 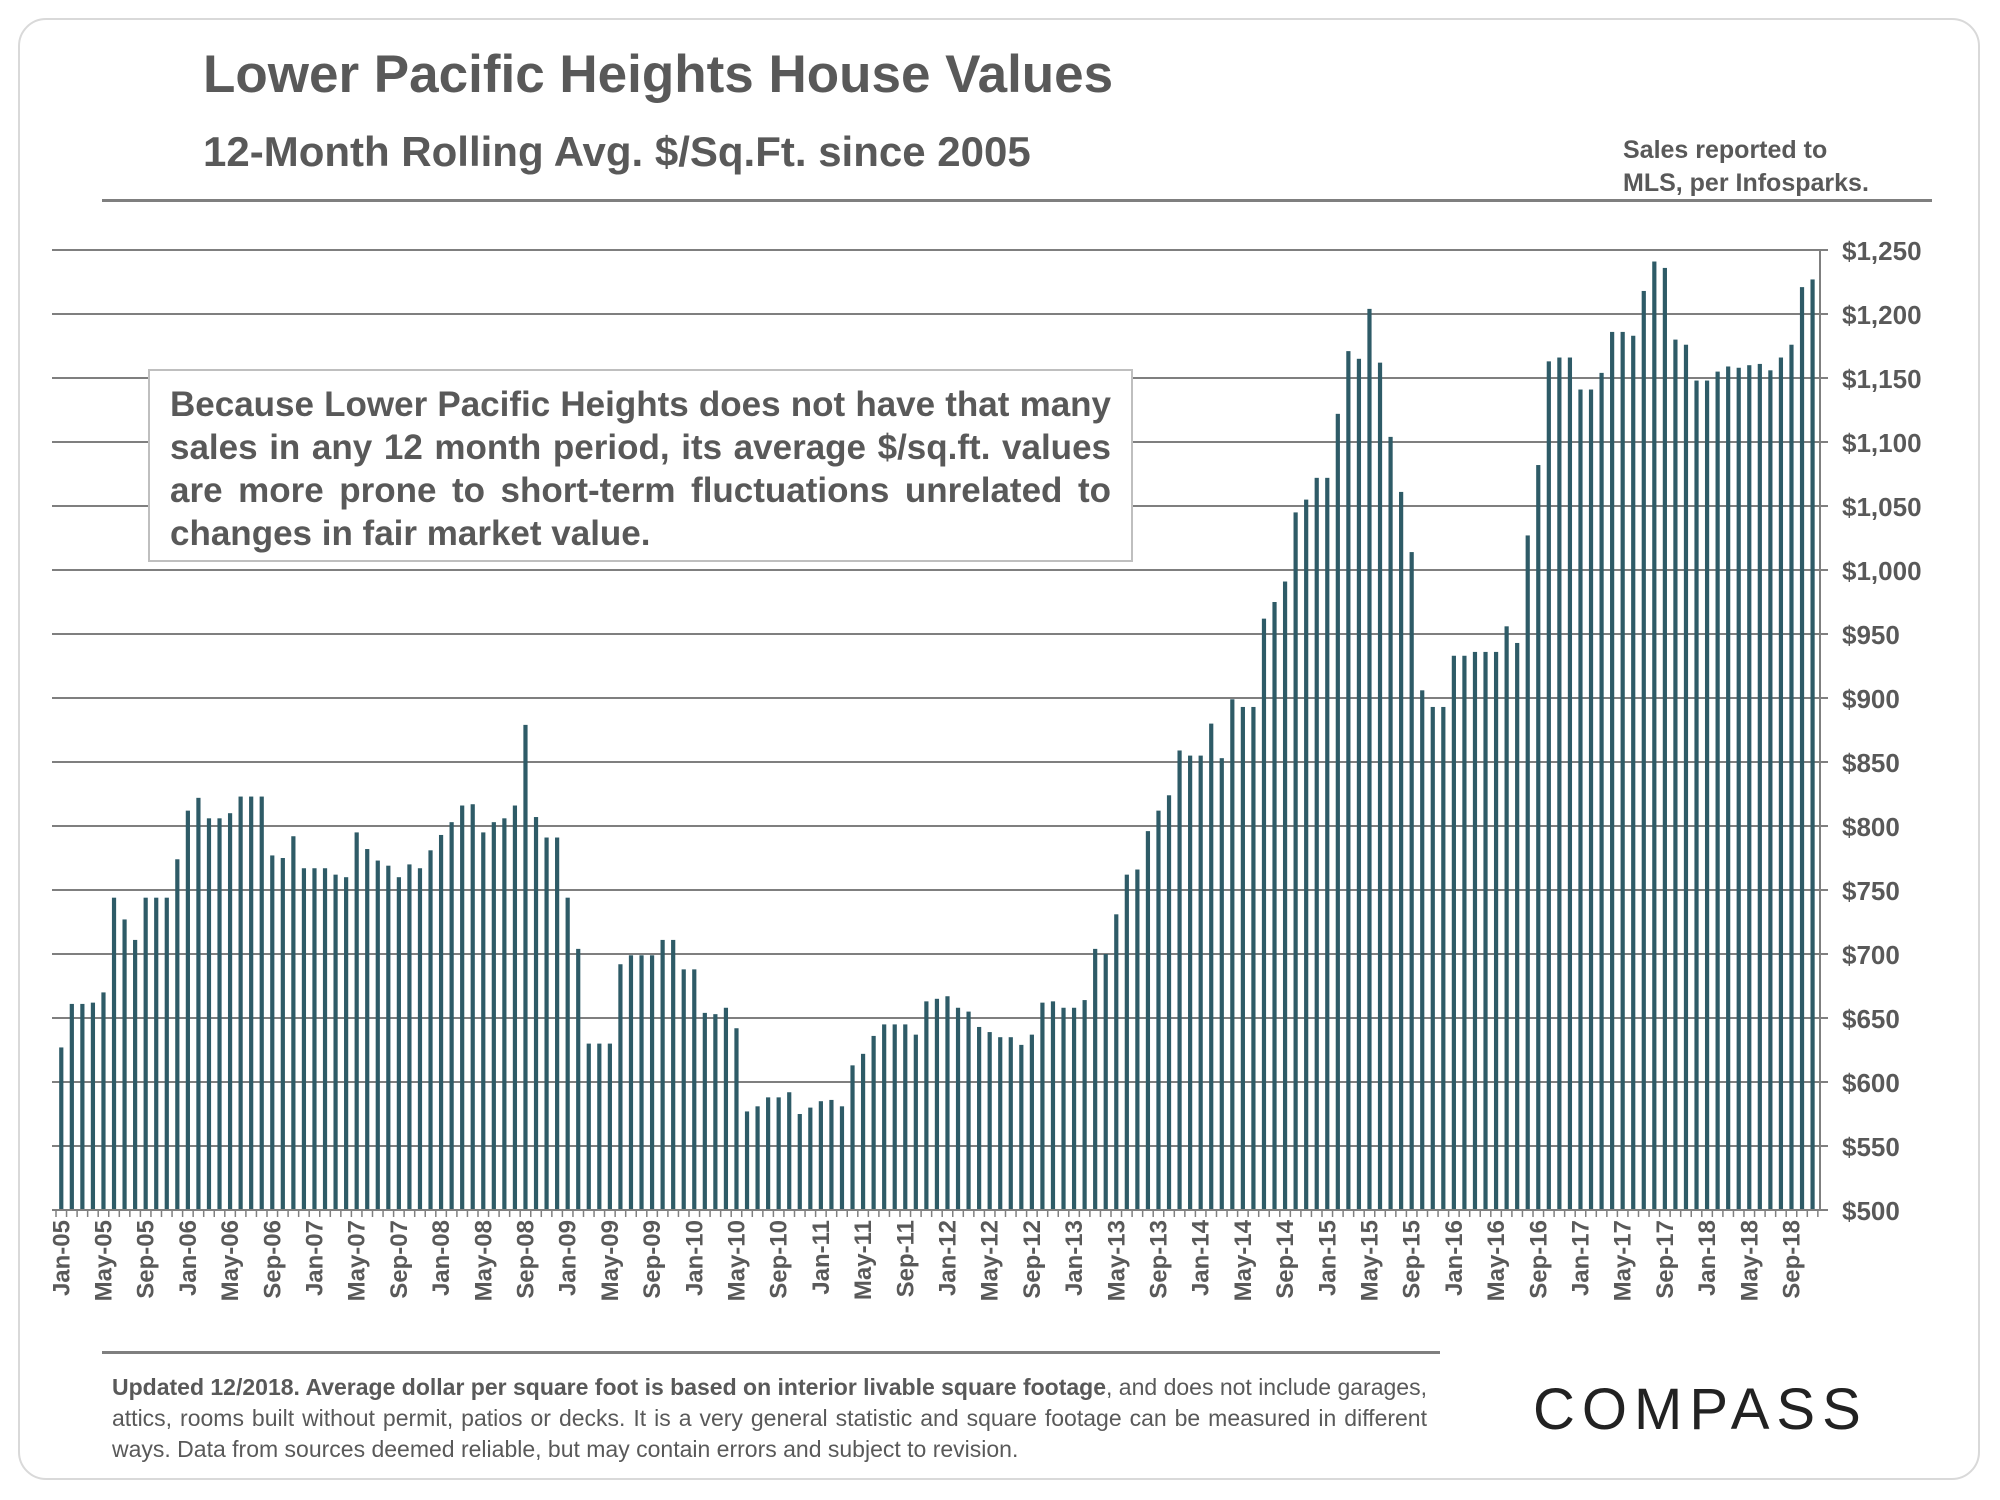 What do you see at coordinates (1871, 763) in the screenshot?
I see `y-tick-label: $850` at bounding box center [1871, 763].